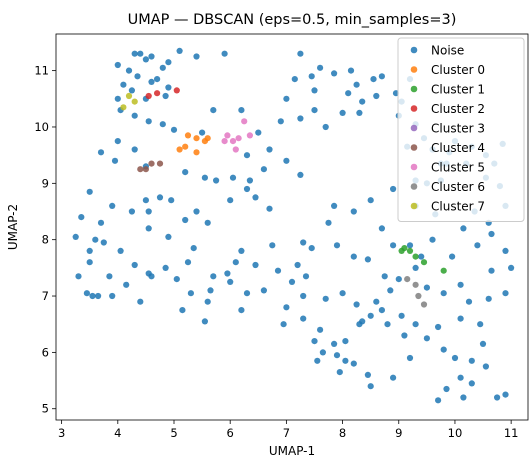  I want to click on x-tick-label: 8, so click(342, 433).